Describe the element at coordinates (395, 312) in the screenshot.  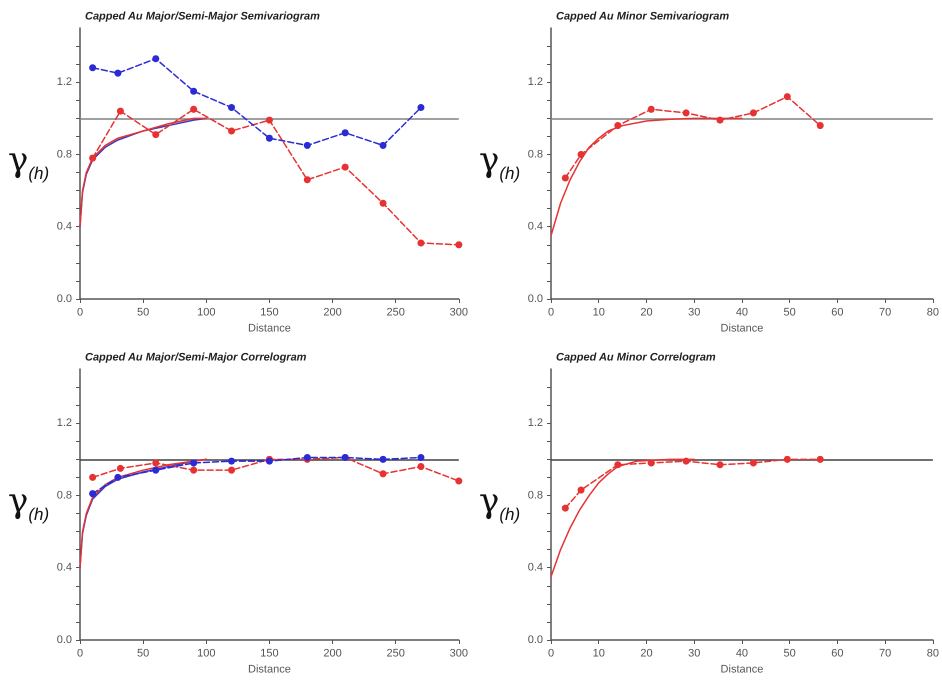
I see `x-tick-label: 250` at that location.